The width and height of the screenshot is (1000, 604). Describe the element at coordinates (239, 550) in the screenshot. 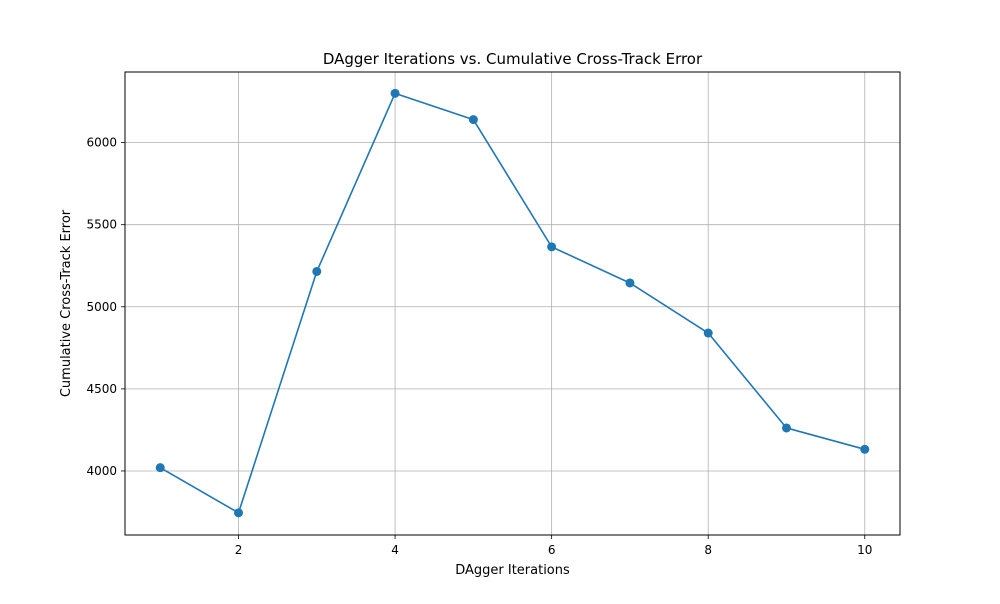

I see `x-tick-label: 2` at that location.